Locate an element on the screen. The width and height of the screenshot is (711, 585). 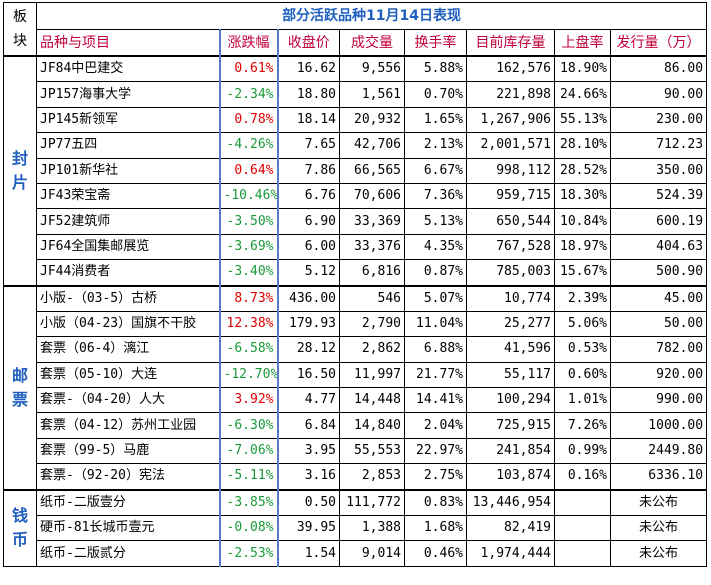
volume: 66,565 is located at coordinates (372, 170).